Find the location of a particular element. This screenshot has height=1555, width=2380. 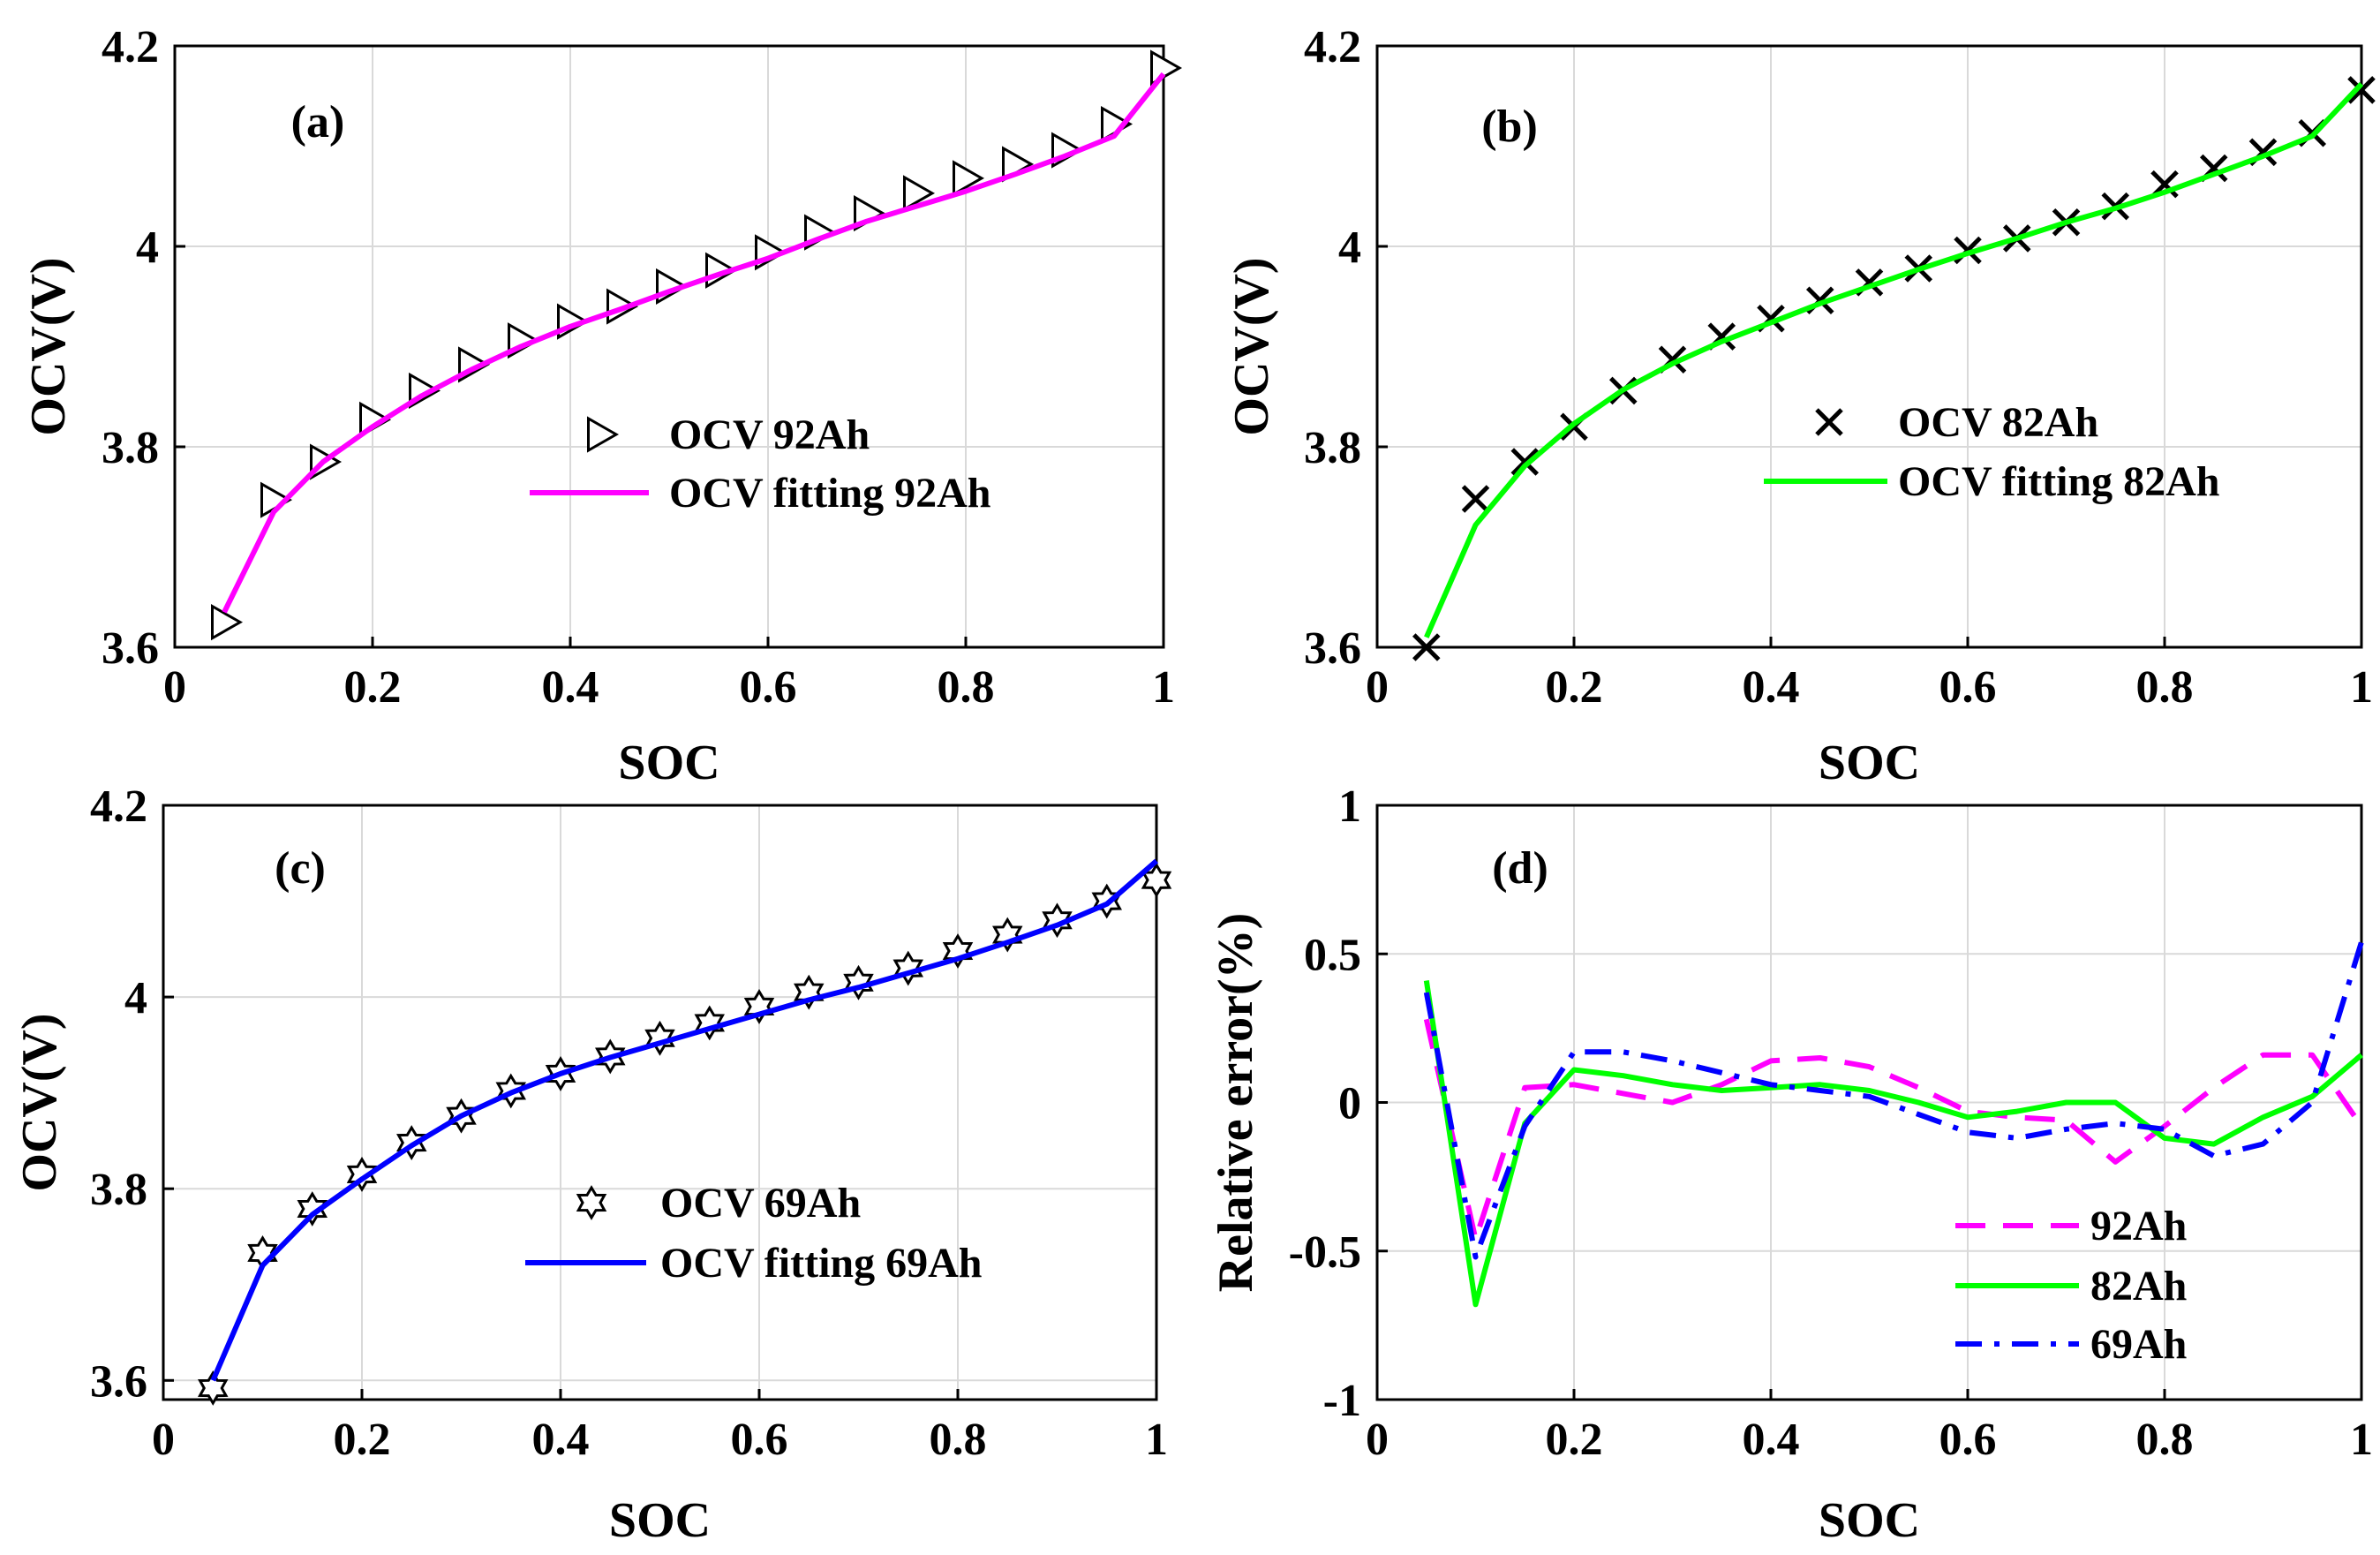

series-92ah is located at coordinates (1893, 1130).